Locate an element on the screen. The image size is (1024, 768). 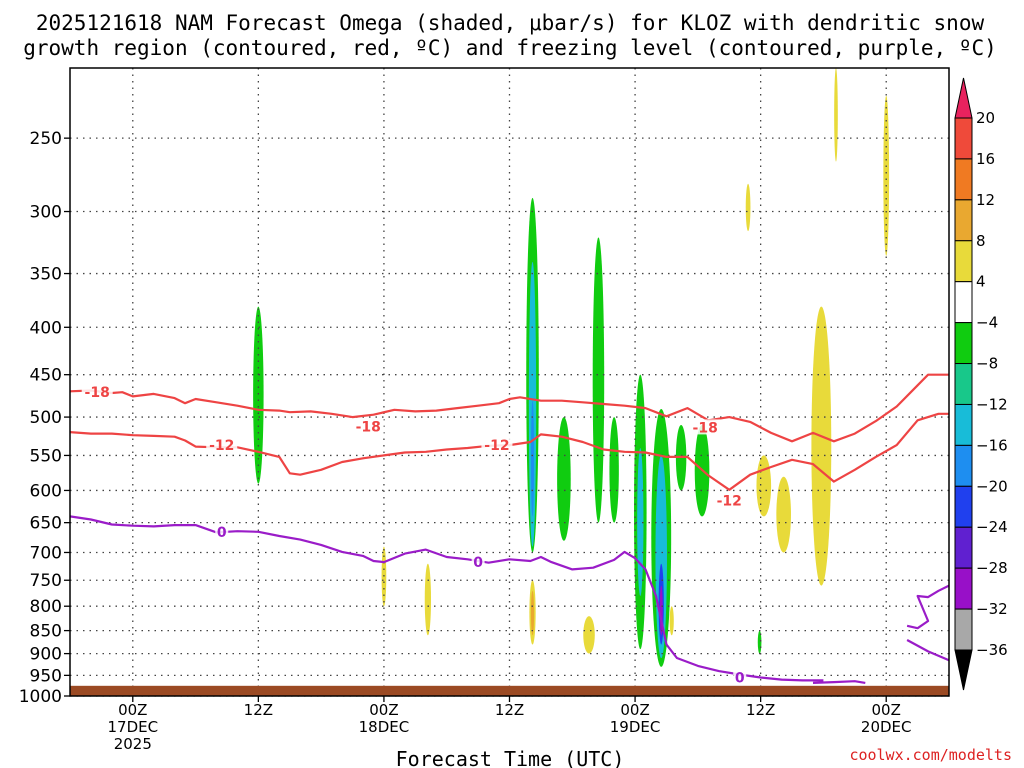
contour-label-0-0: -18 is located at coordinates (97, 393).